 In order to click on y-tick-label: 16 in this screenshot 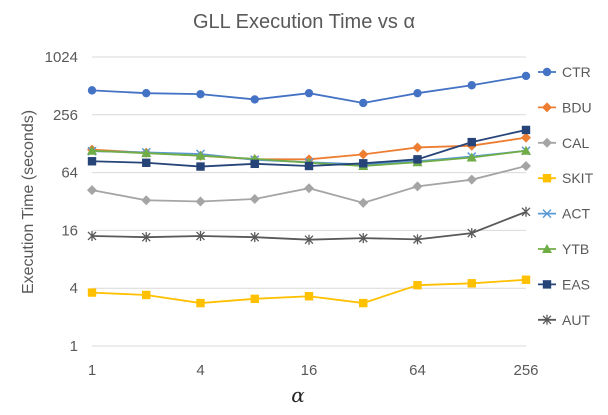, I will do `click(69, 230)`.